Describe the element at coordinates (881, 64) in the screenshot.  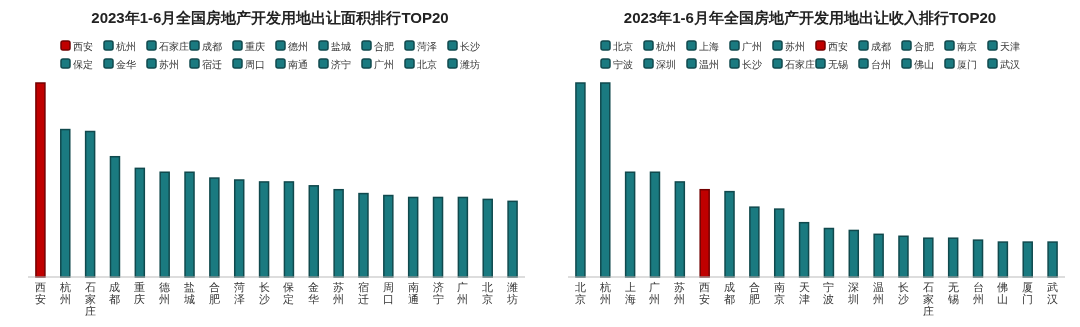
I see `legend-label: 台州` at that location.